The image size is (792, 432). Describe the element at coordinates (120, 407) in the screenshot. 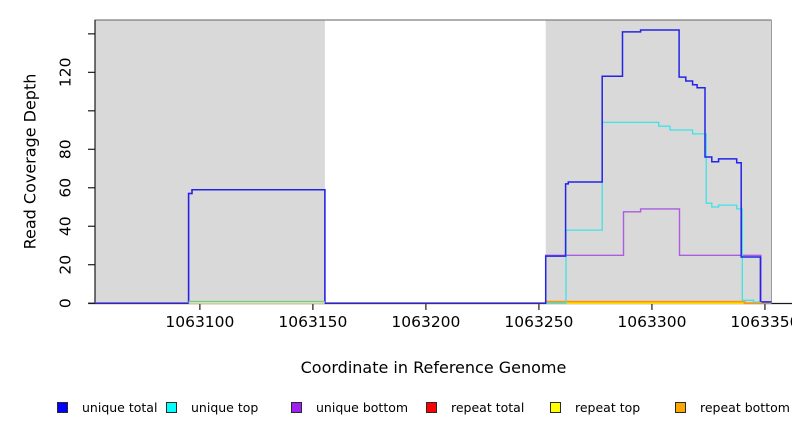

I see `legend-label: unique total` at that location.